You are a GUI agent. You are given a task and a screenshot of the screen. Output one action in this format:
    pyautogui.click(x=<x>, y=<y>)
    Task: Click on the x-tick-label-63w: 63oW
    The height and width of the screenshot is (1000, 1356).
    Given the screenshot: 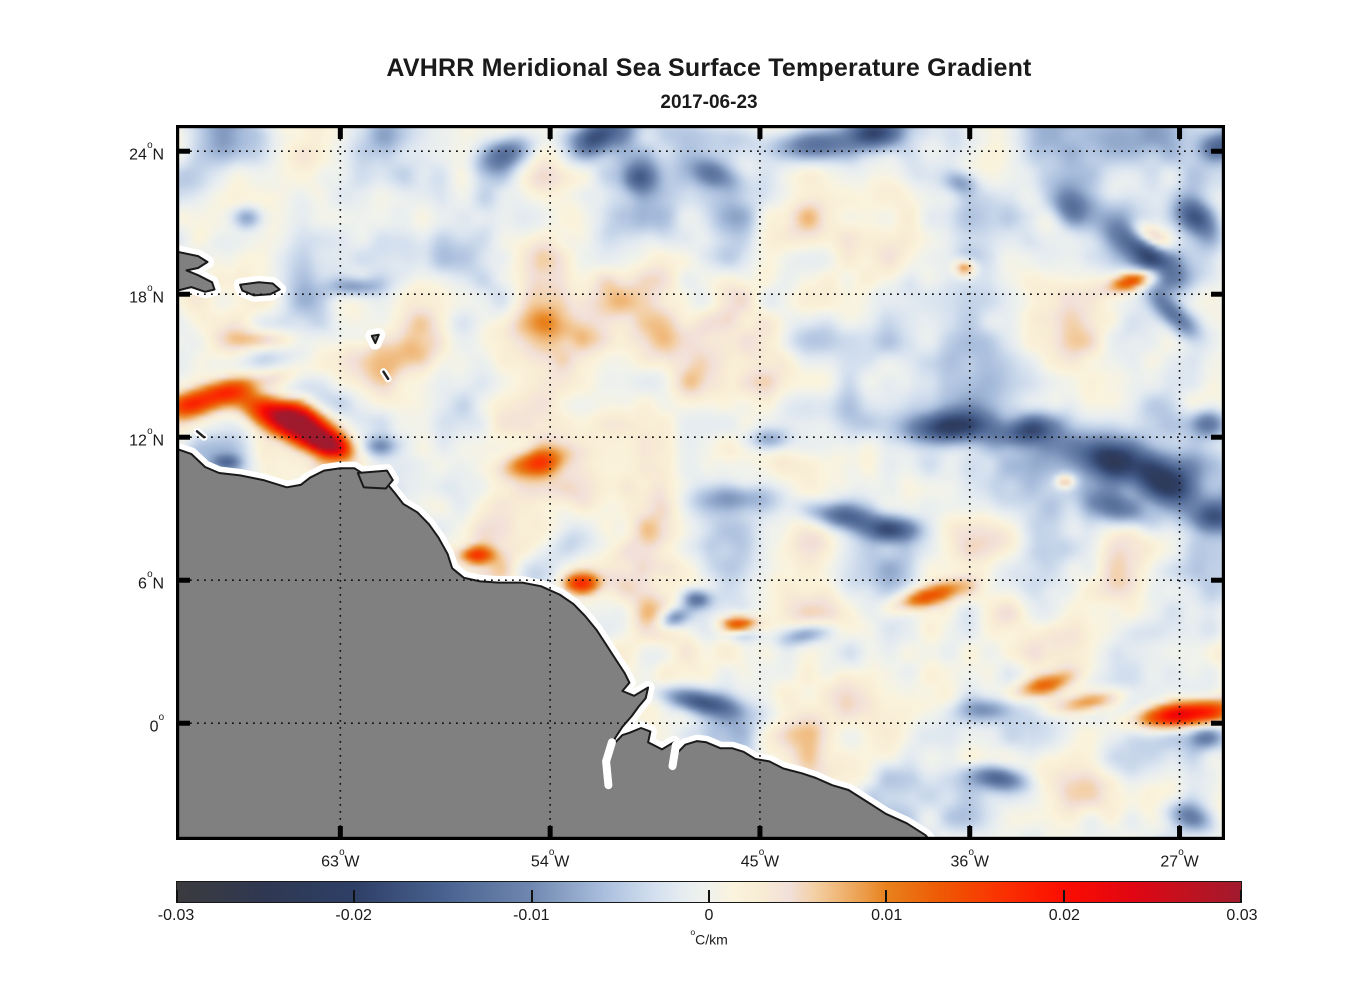 What is the action you would take?
    pyautogui.click(x=340, y=859)
    